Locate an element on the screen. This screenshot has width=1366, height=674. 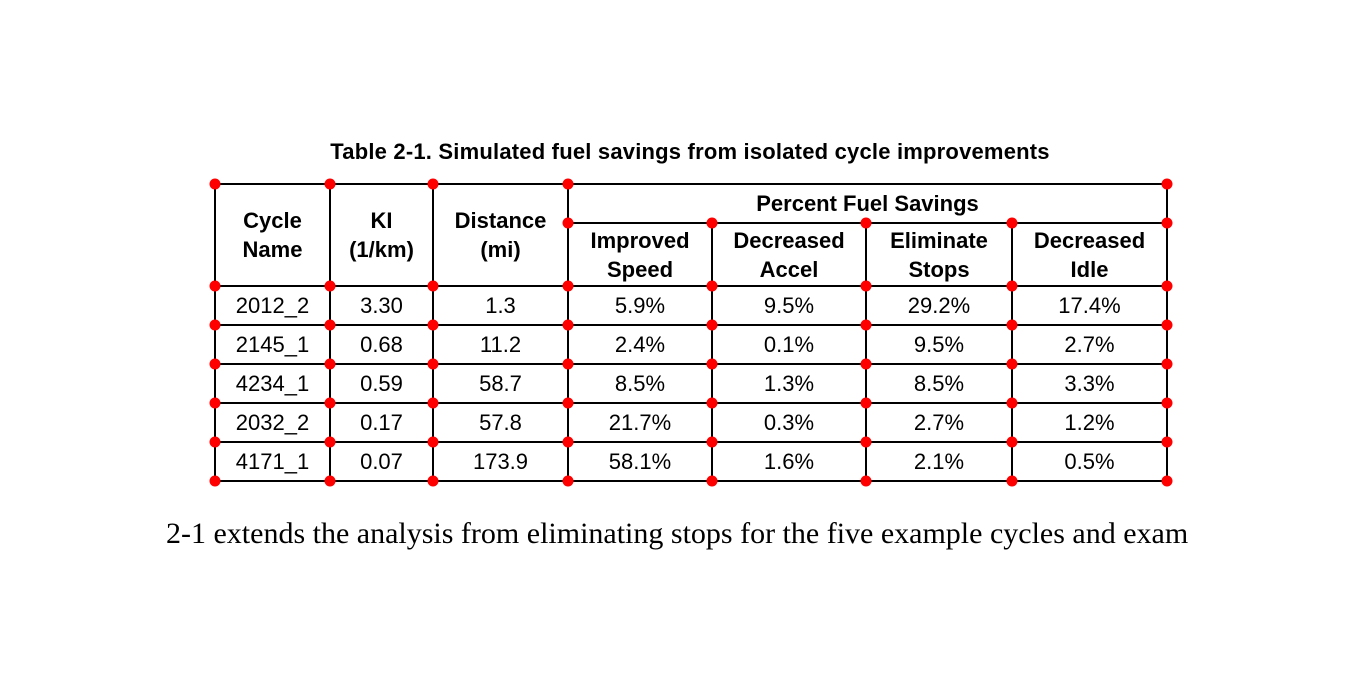
table-cell: 11.2 is located at coordinates (500, 344).